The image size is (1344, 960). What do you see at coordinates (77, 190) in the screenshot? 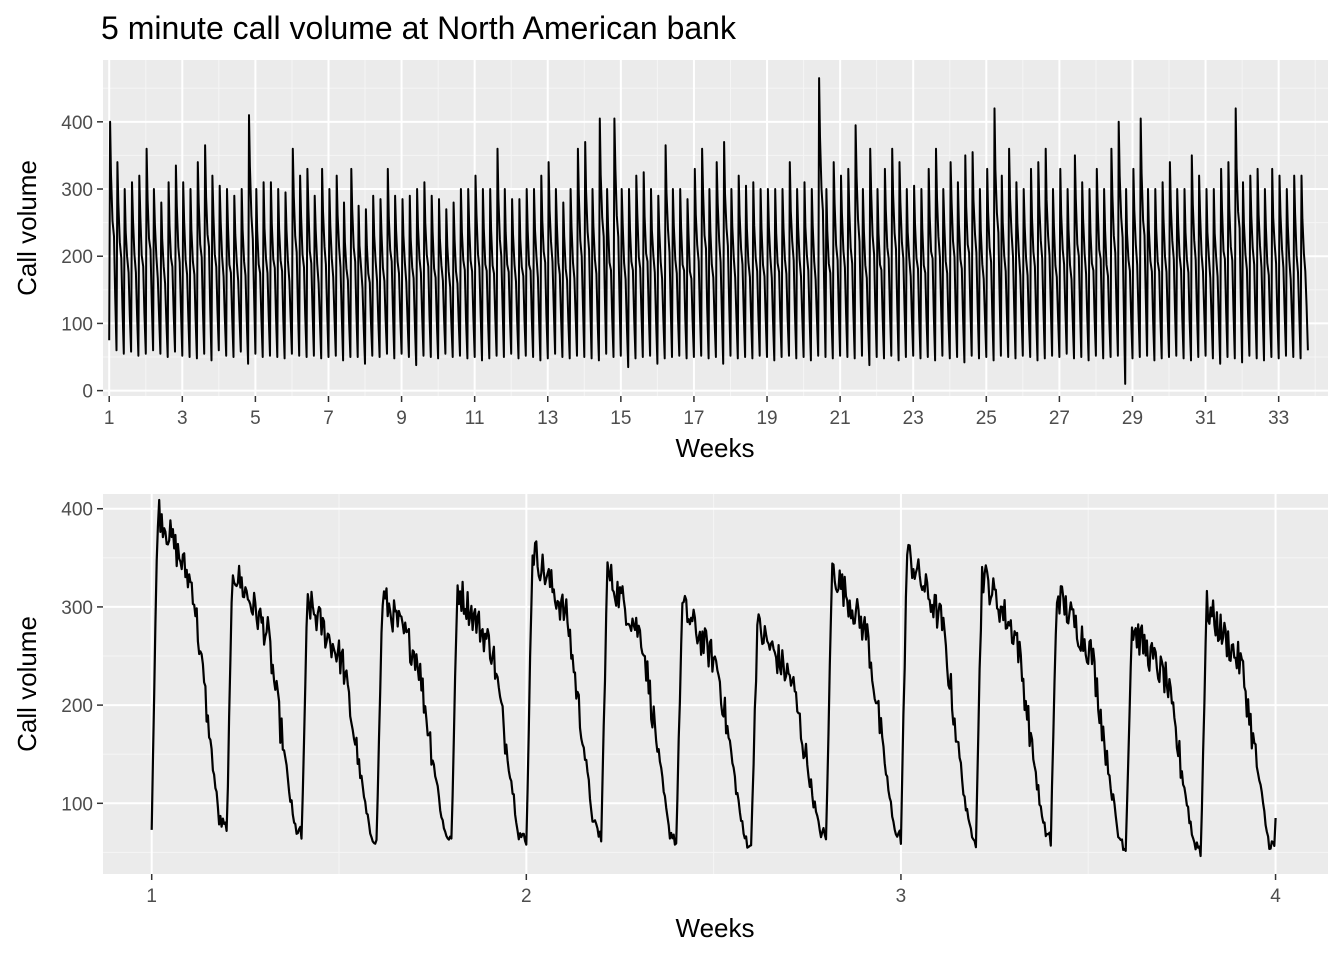
I see `top-y-tick-label: 300` at bounding box center [77, 190].